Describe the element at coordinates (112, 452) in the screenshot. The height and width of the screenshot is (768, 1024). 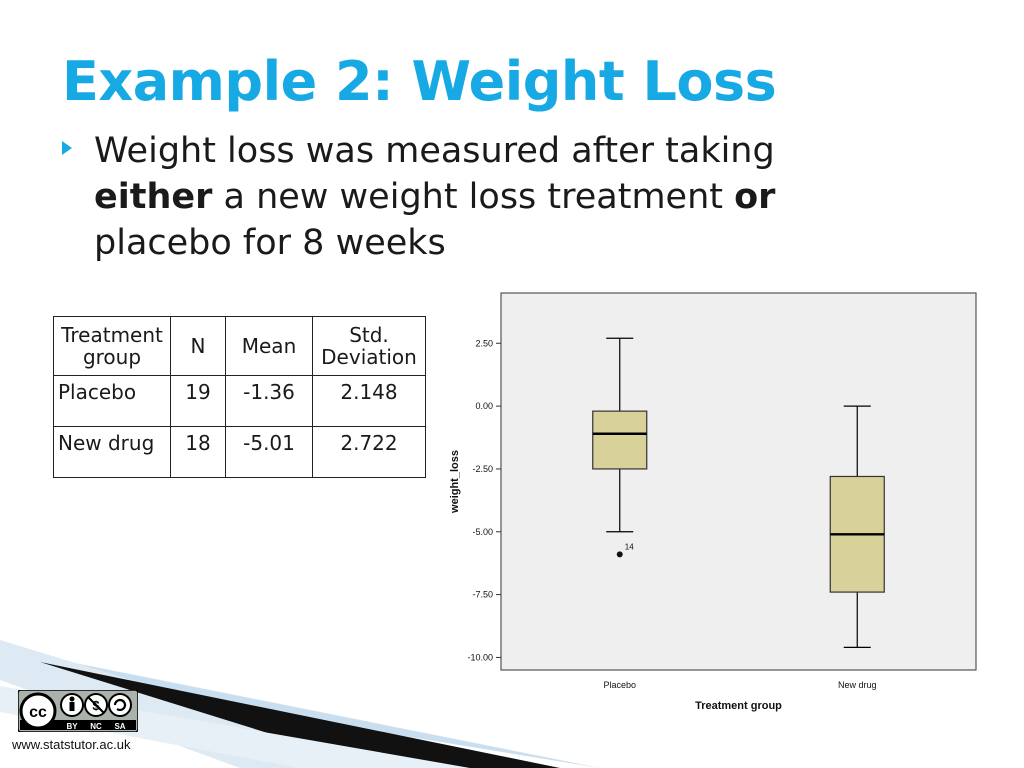
I see `cell-group: New drug` at that location.